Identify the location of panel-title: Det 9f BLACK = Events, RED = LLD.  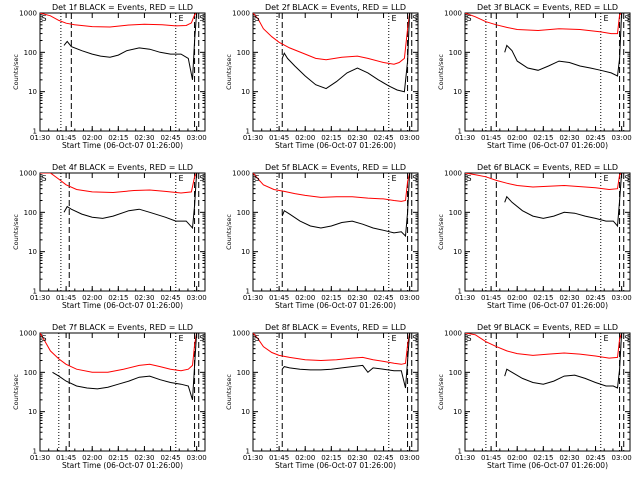
(547, 327).